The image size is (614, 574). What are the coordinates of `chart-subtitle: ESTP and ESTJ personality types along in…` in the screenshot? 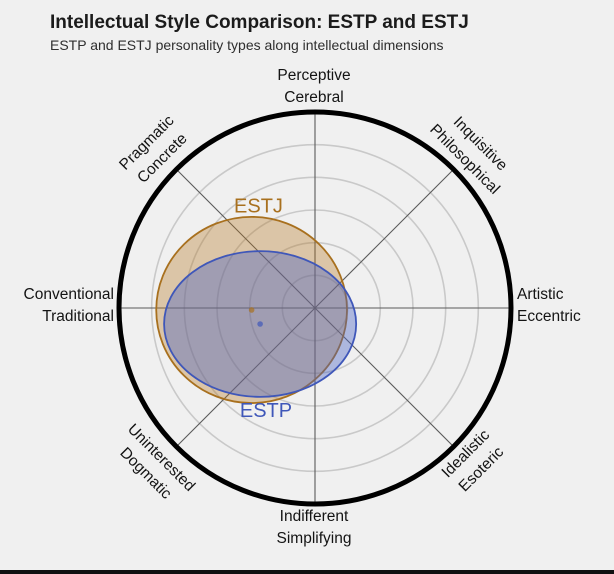 It's located at (247, 45).